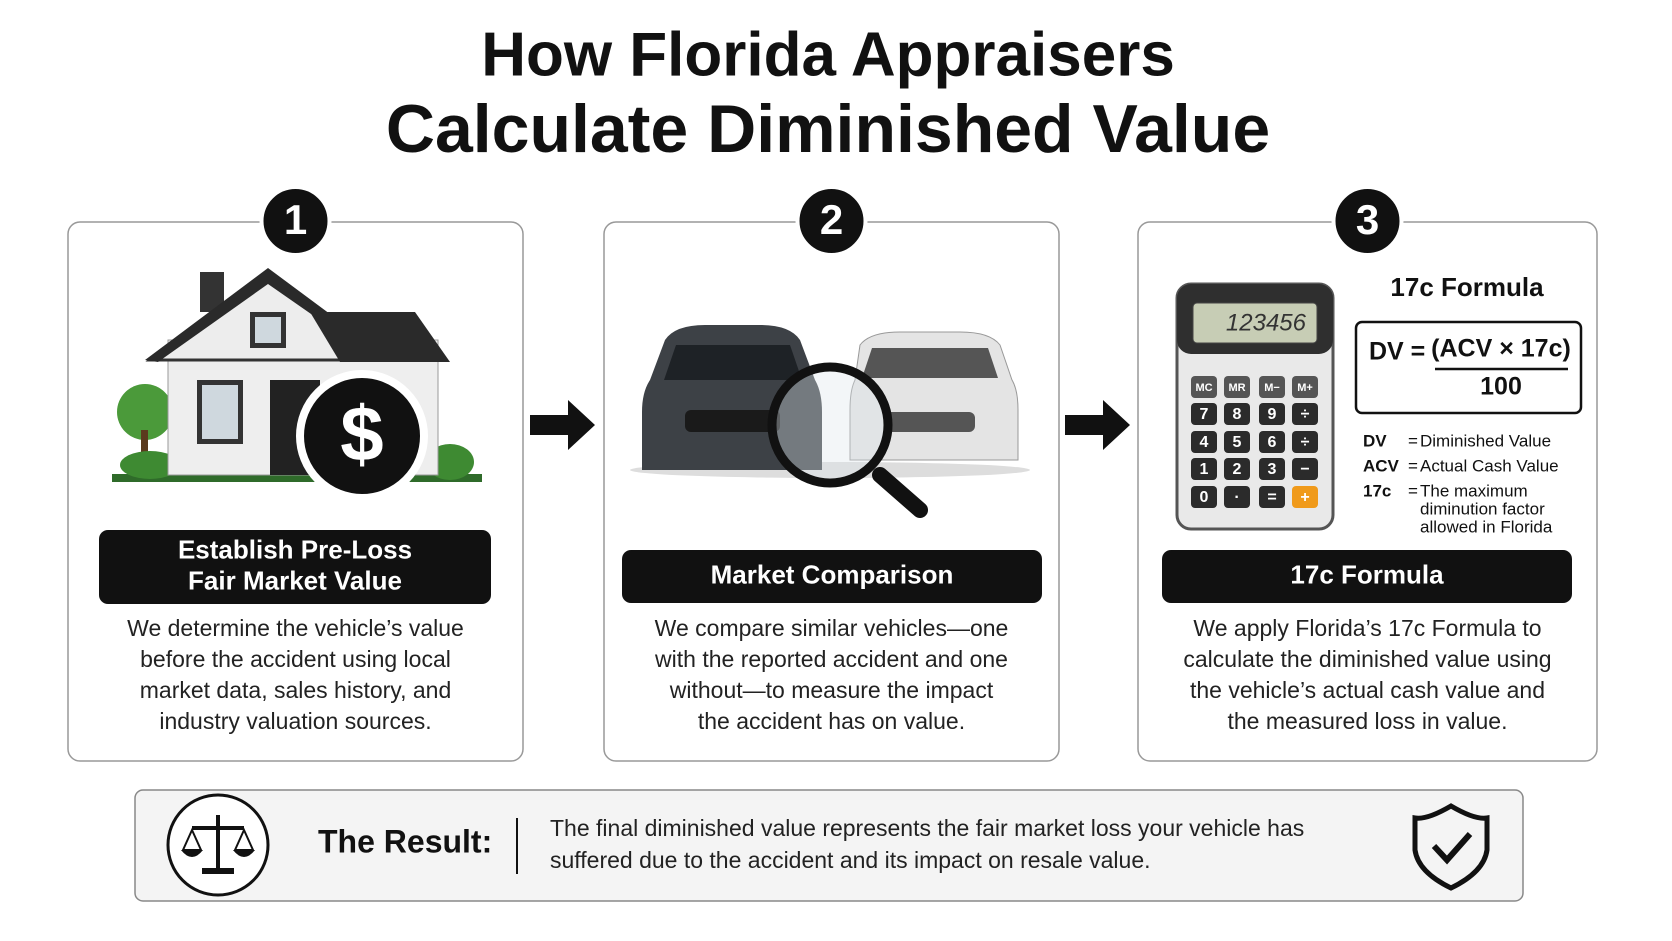 The image size is (1672, 941). I want to click on step-description: We determine the vehicle’s value, so click(295, 628).